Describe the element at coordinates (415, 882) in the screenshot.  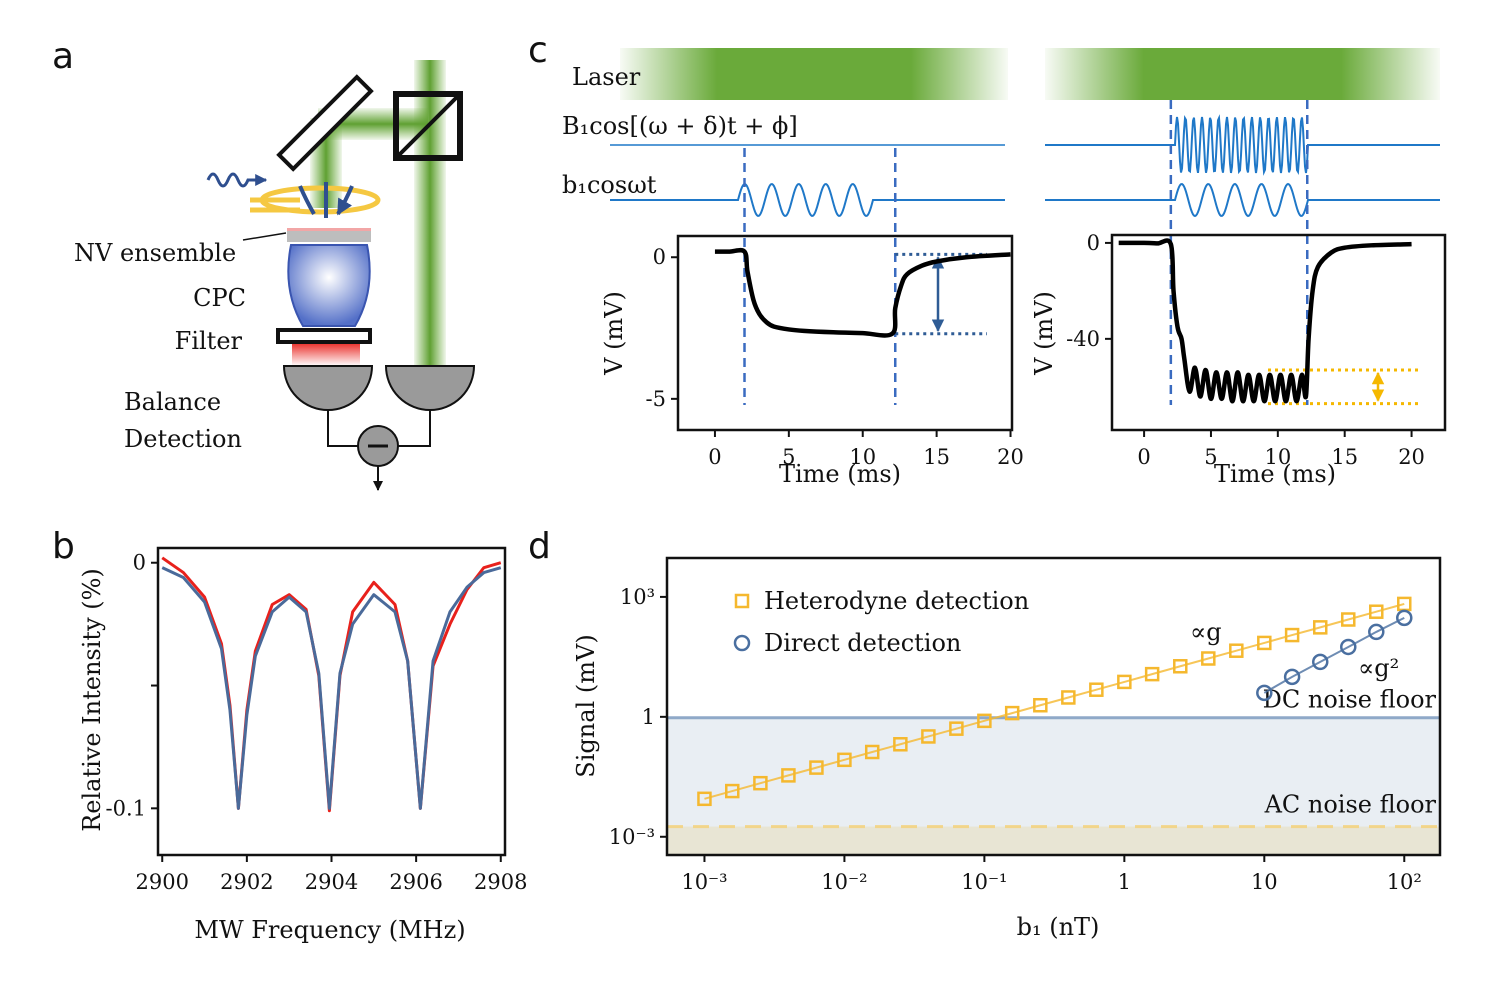
I see `x-tick-label: 2906` at that location.